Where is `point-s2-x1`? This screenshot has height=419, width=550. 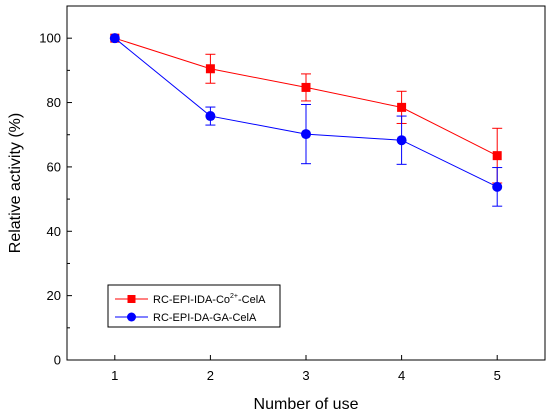 point-s2-x1 is located at coordinates (114, 38).